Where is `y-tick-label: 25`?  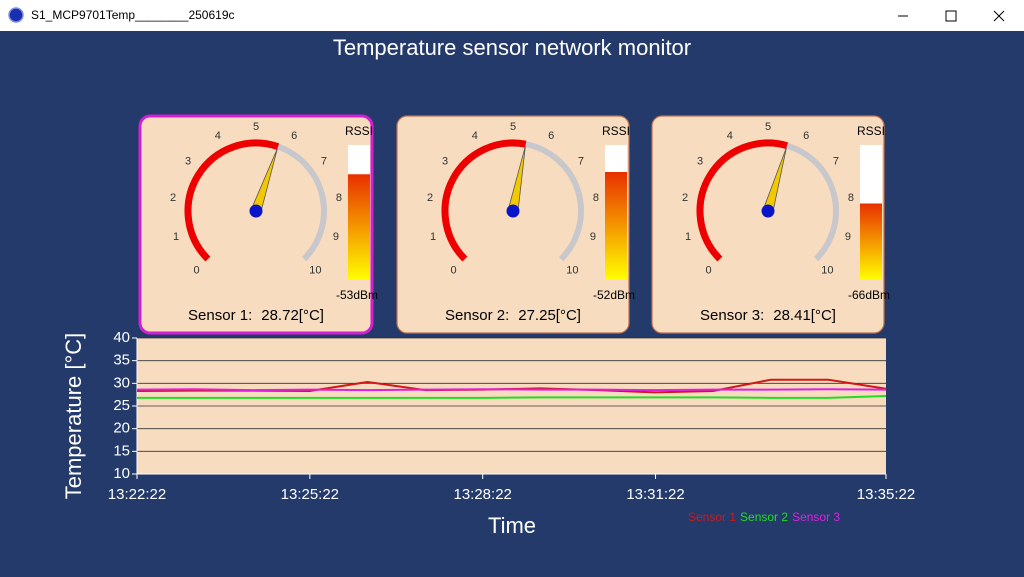
y-tick-label: 25 is located at coordinates (121, 405).